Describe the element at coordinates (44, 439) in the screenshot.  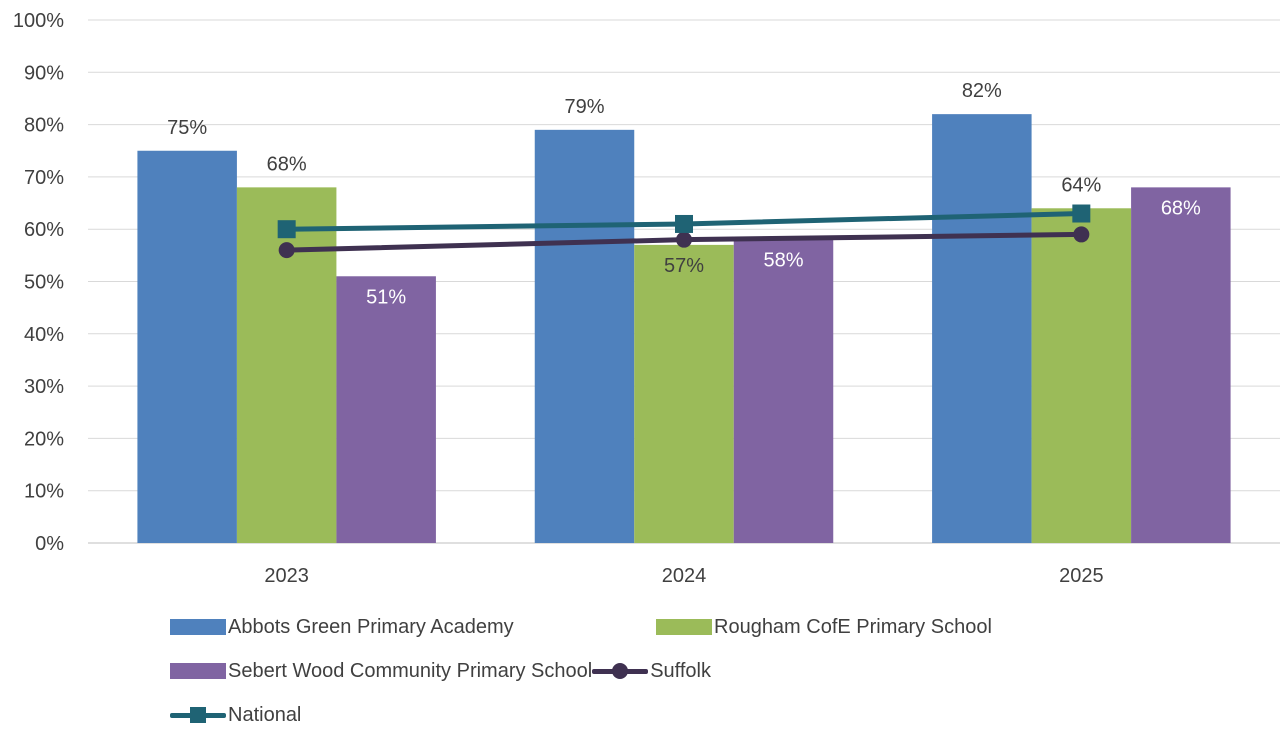
I see `y-tick-label: 20%` at that location.